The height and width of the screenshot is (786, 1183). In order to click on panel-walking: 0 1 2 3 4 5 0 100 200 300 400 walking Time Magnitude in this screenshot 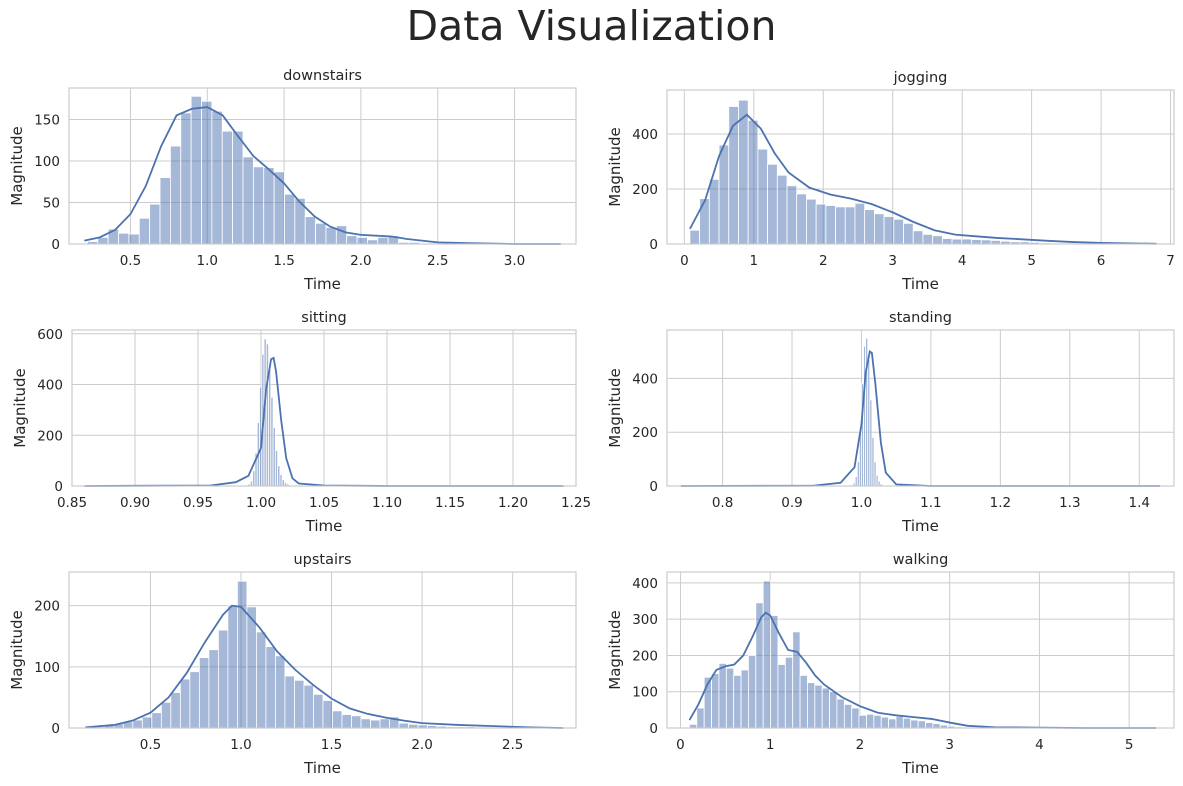, I will do `click(890, 664)`.